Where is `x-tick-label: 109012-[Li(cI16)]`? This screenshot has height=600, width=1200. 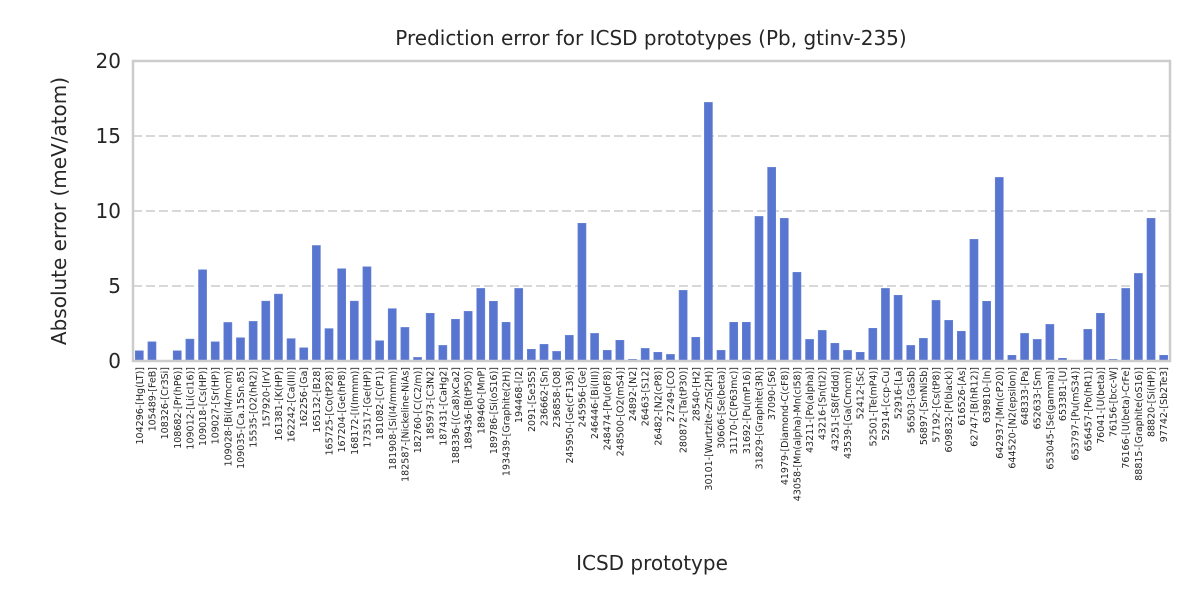
x-tick-label: 109012-[Li(cI16)] is located at coordinates (190, 408).